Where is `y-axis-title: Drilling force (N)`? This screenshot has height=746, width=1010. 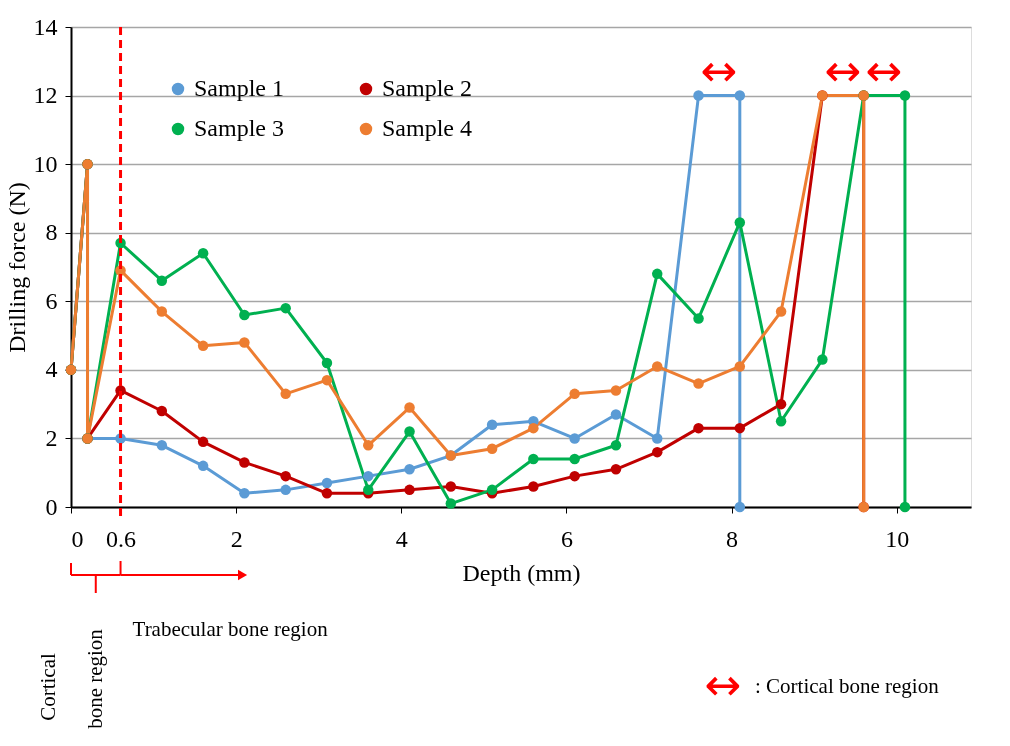 y-axis-title: Drilling force (N) is located at coordinates (16, 267).